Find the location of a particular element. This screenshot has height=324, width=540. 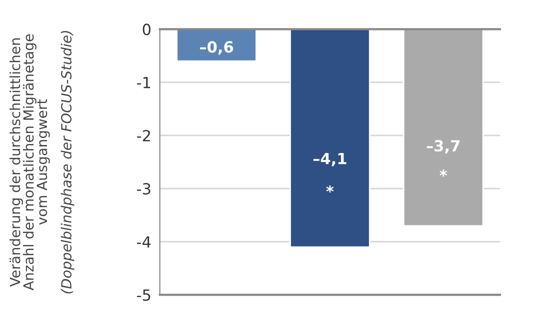

y-axis-title: Veränderung der durchschnittlichen Anzahl der monatlichen Migränetage vom Ausgangwert (Doppelblindphase der FOCUS-Studie) is located at coordinates (42, 162).